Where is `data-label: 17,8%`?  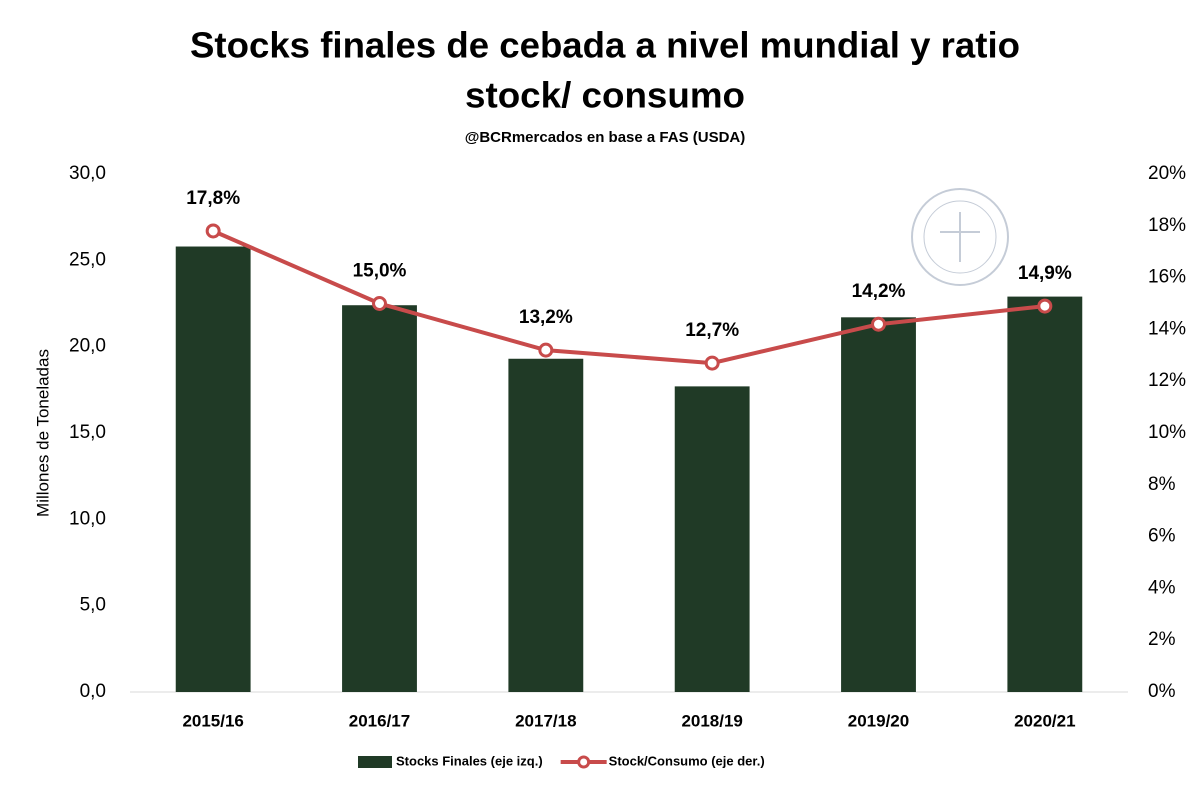 data-label: 17,8% is located at coordinates (213, 198).